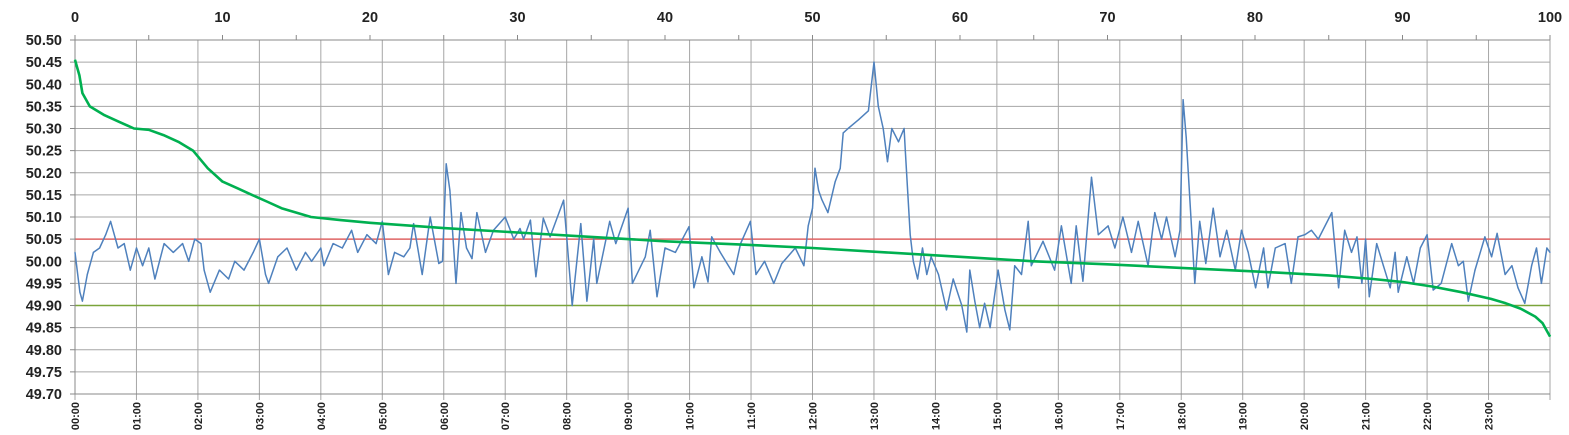 This screenshot has height=435, width=1569. What do you see at coordinates (665, 18) in the screenshot?
I see `x-top-tick-label: 40` at bounding box center [665, 18].